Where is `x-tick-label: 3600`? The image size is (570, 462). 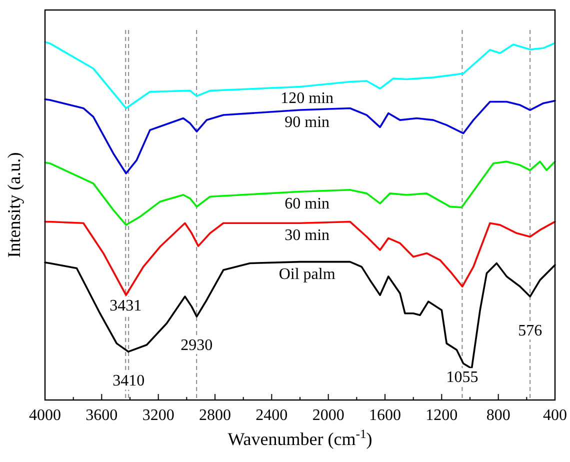 x-tick-label: 3600 is located at coordinates (102, 415).